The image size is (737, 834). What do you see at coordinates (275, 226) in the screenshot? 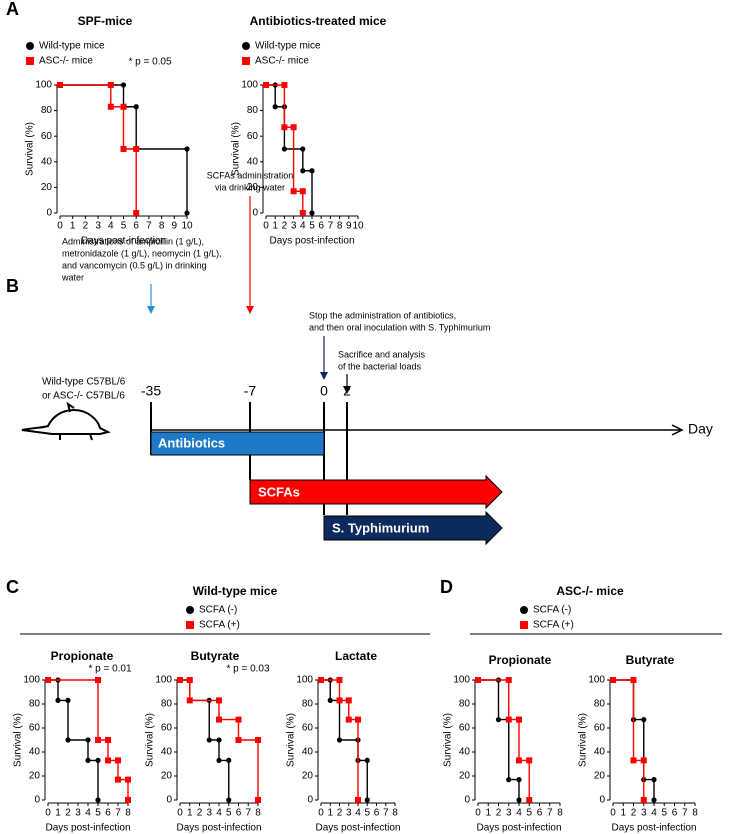
I see `x-tick-label: 1` at bounding box center [275, 226].